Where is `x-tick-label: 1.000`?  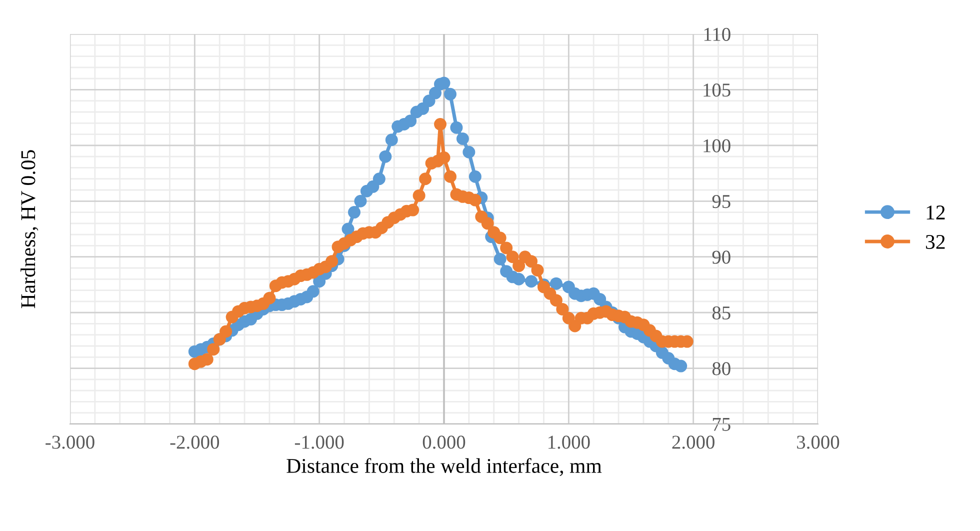 x-tick-label: 1.000 is located at coordinates (569, 442).